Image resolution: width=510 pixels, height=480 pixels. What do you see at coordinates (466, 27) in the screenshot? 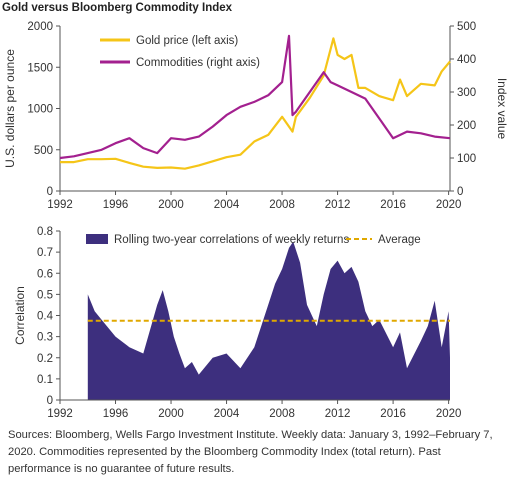
I see `top-right-tick-label: 500` at bounding box center [466, 27].